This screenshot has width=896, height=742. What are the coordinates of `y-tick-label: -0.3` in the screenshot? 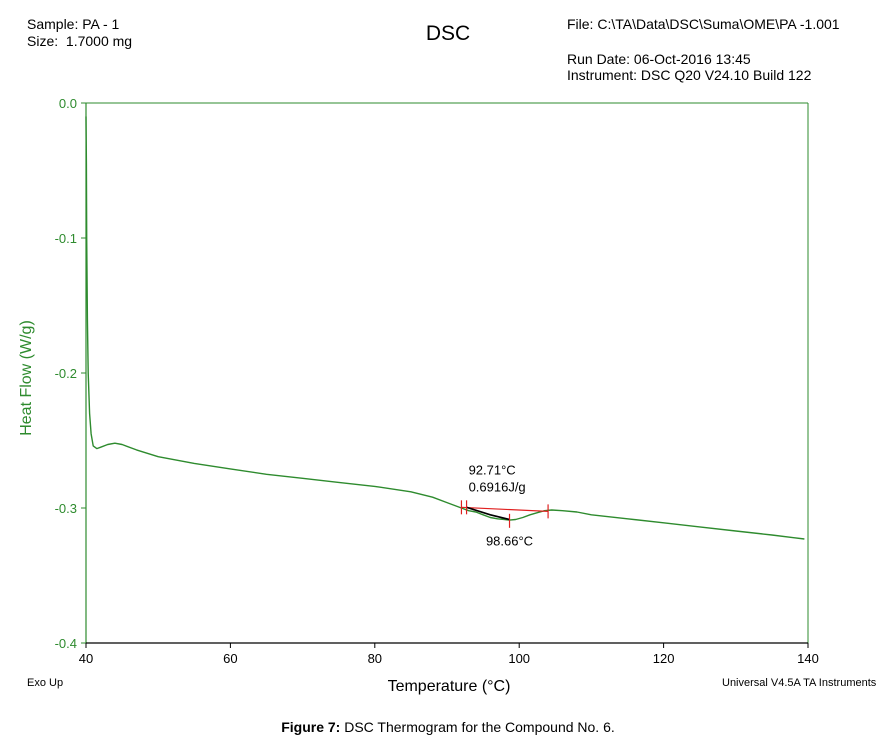 It's located at (66, 508).